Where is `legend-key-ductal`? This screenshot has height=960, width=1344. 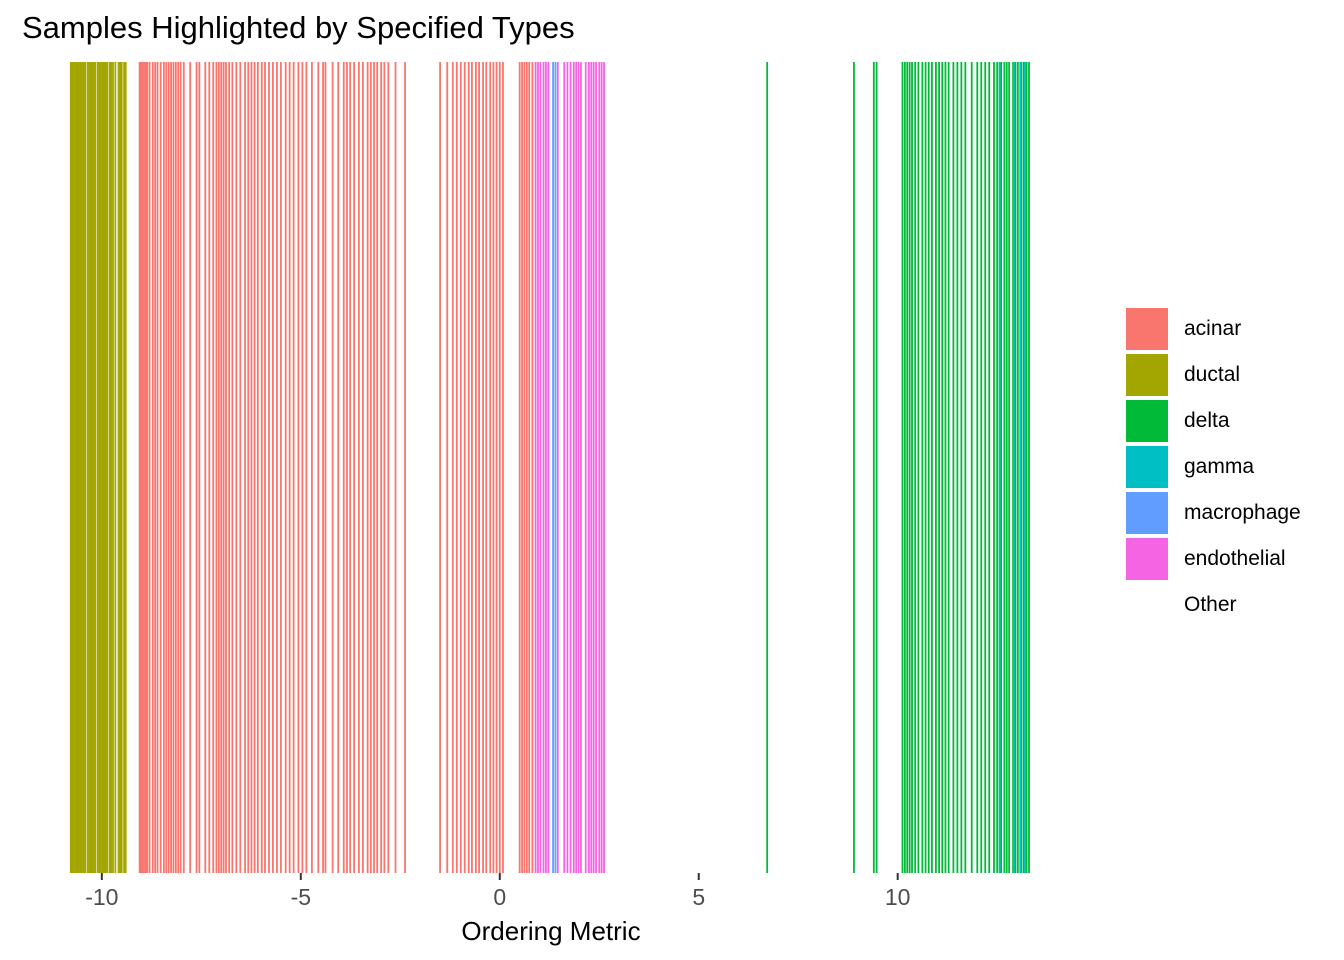 legend-key-ductal is located at coordinates (1147, 375).